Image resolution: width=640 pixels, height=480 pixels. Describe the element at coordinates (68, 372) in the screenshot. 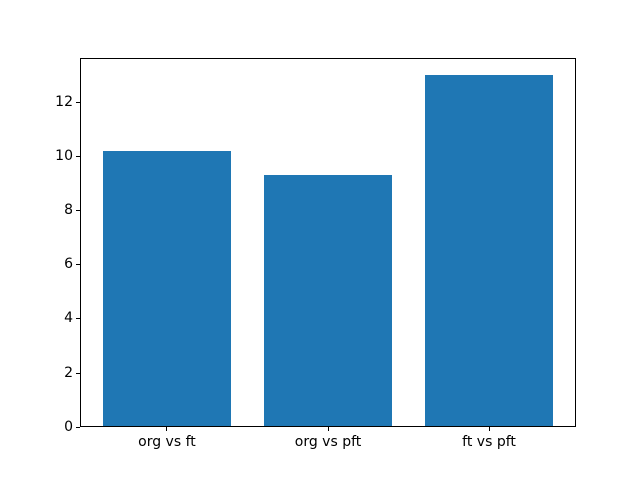

I see `y-tick-label: 2` at that location.